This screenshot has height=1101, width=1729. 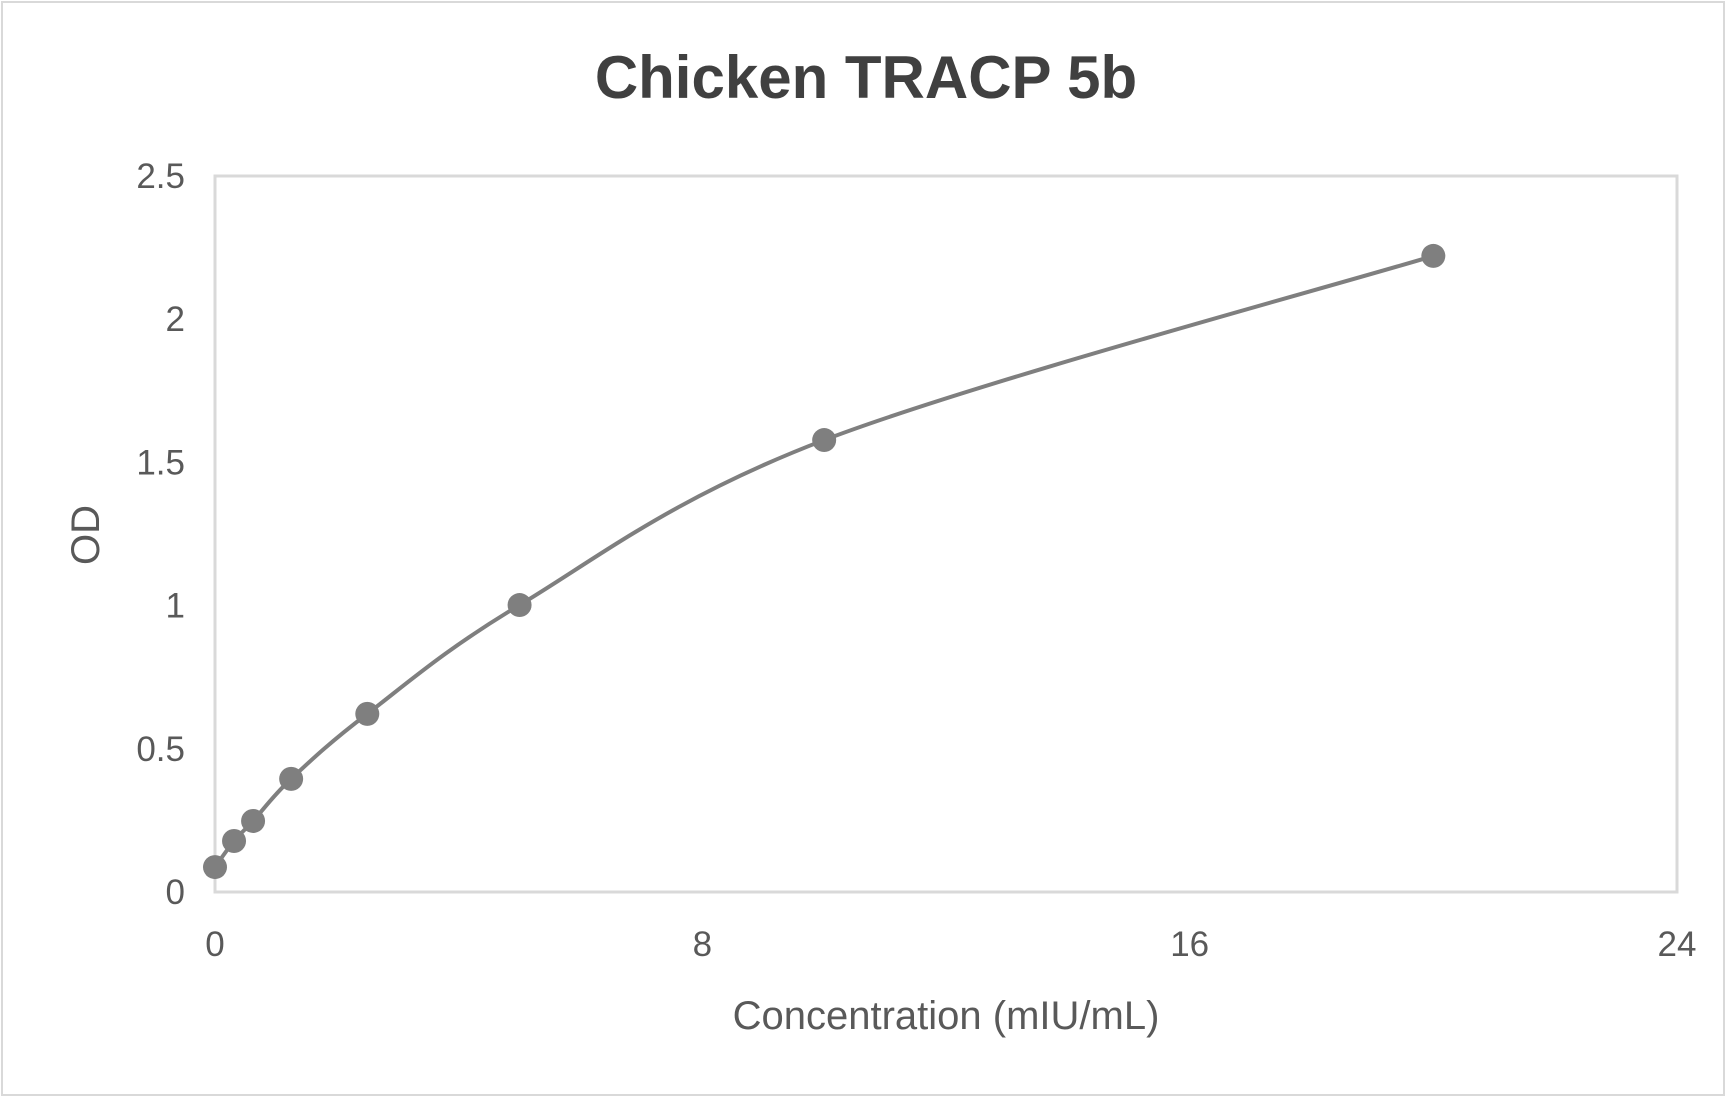 I want to click on y-tick-label: 2.5, so click(x=160, y=176).